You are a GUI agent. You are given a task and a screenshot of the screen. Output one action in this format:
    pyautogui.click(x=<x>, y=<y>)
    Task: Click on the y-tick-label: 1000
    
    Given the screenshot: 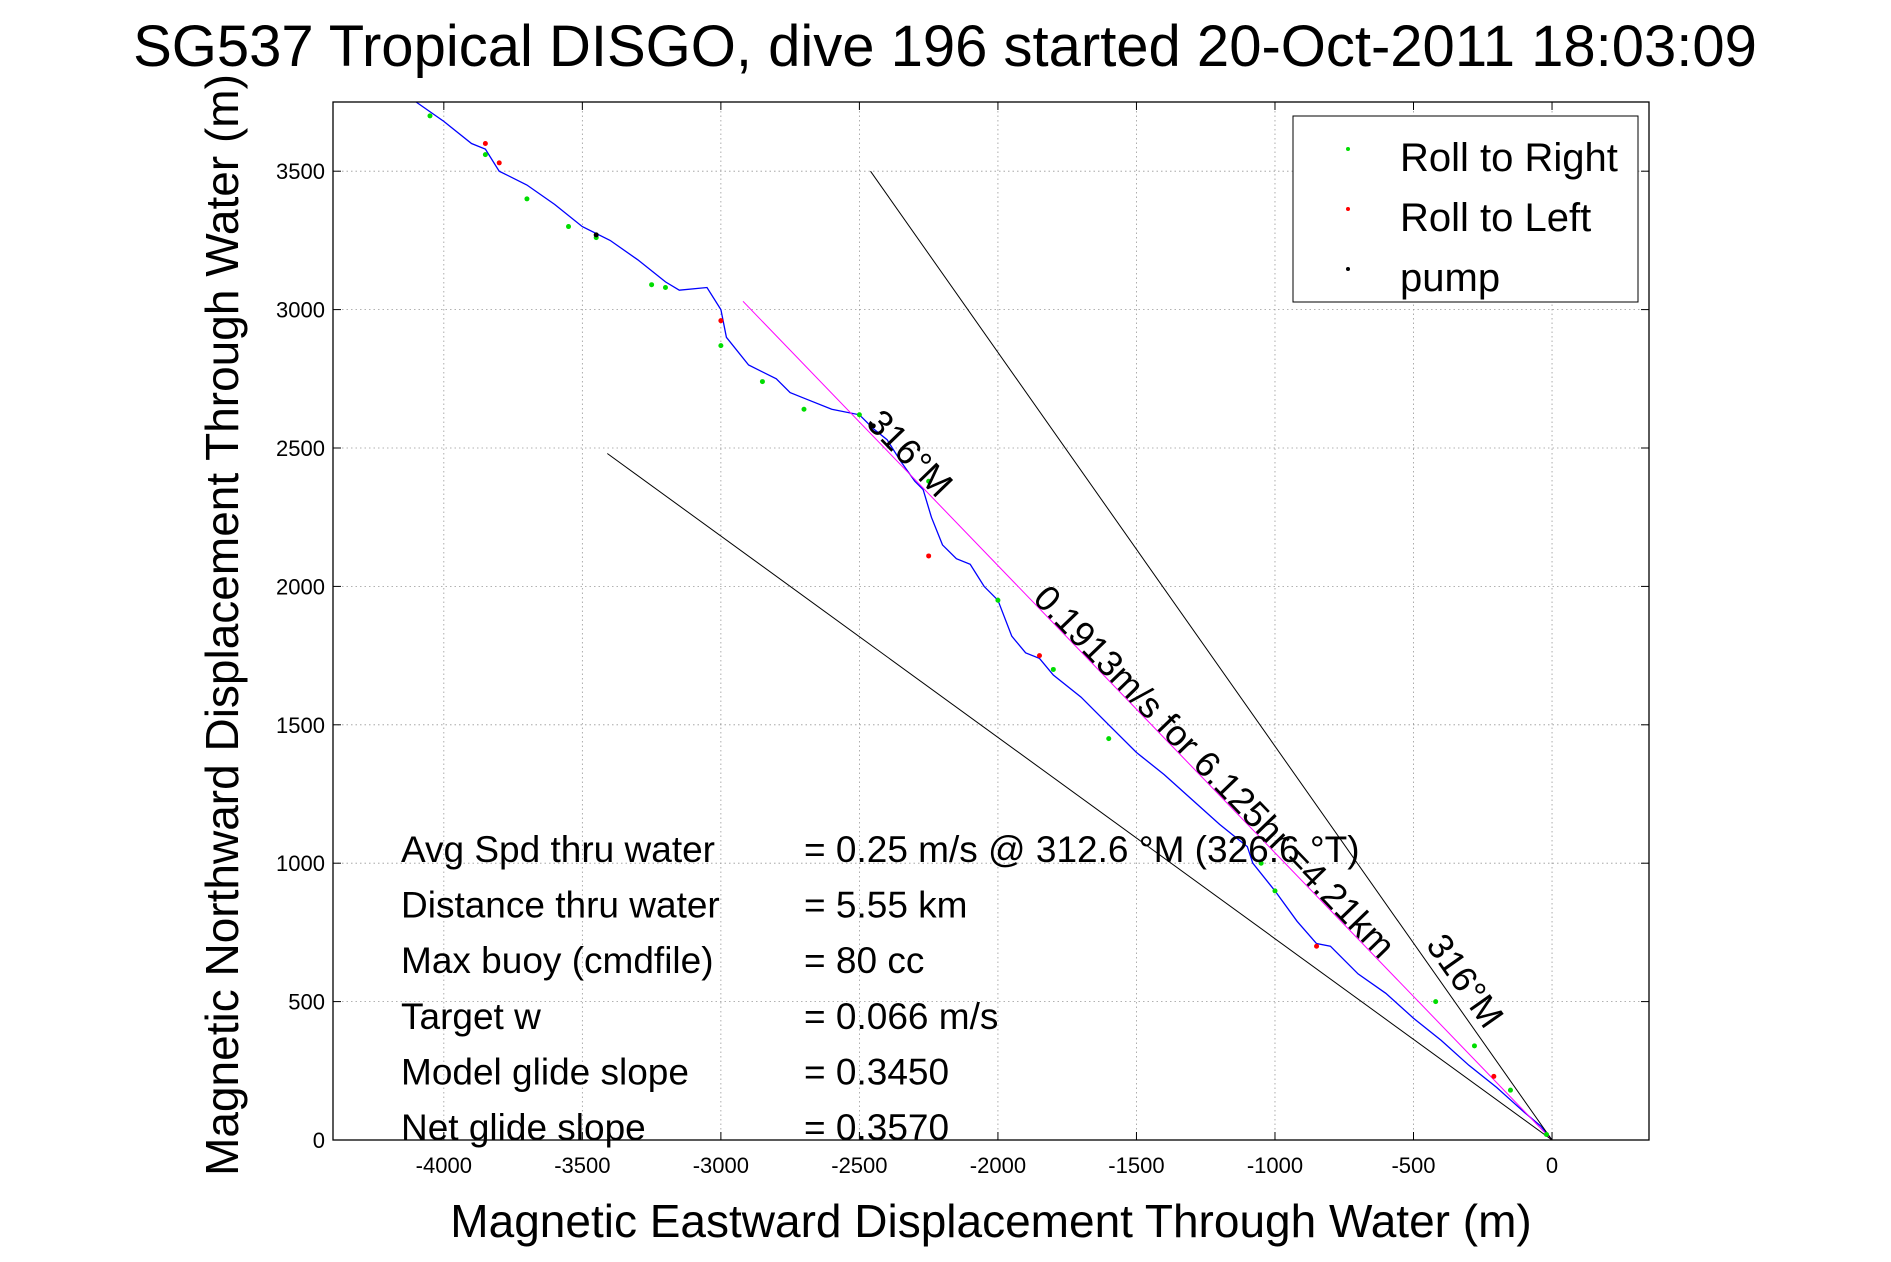 What is the action you would take?
    pyautogui.click(x=300, y=863)
    